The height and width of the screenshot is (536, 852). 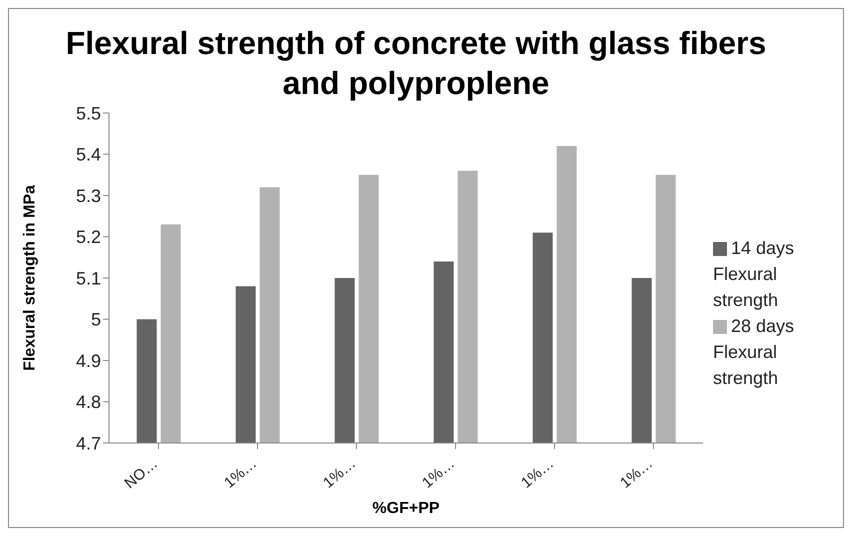 I want to click on y-tick-label: 5.3, so click(x=88, y=196).